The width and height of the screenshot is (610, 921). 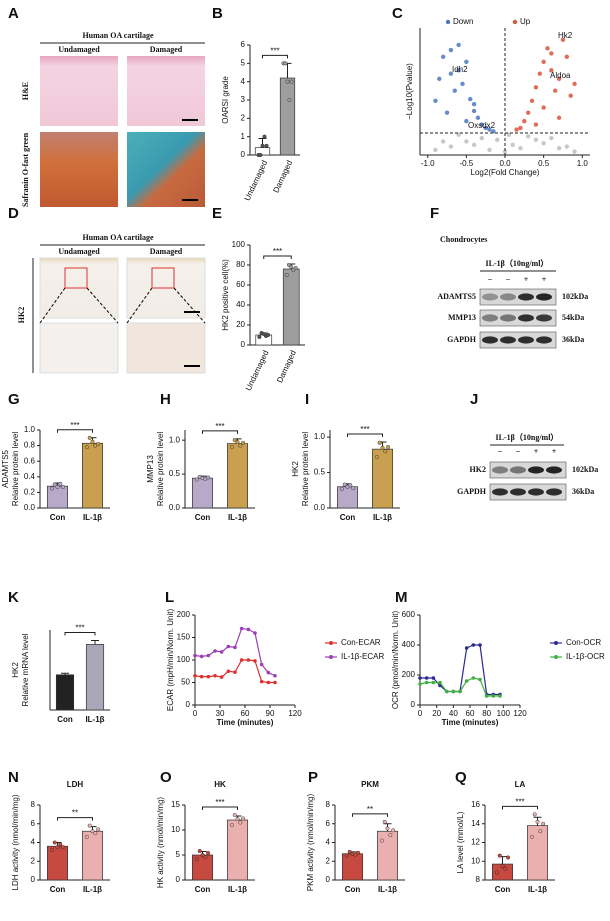 I want to click on treatment: IL-1β（10ng/ml）, so click(x=517, y=263).